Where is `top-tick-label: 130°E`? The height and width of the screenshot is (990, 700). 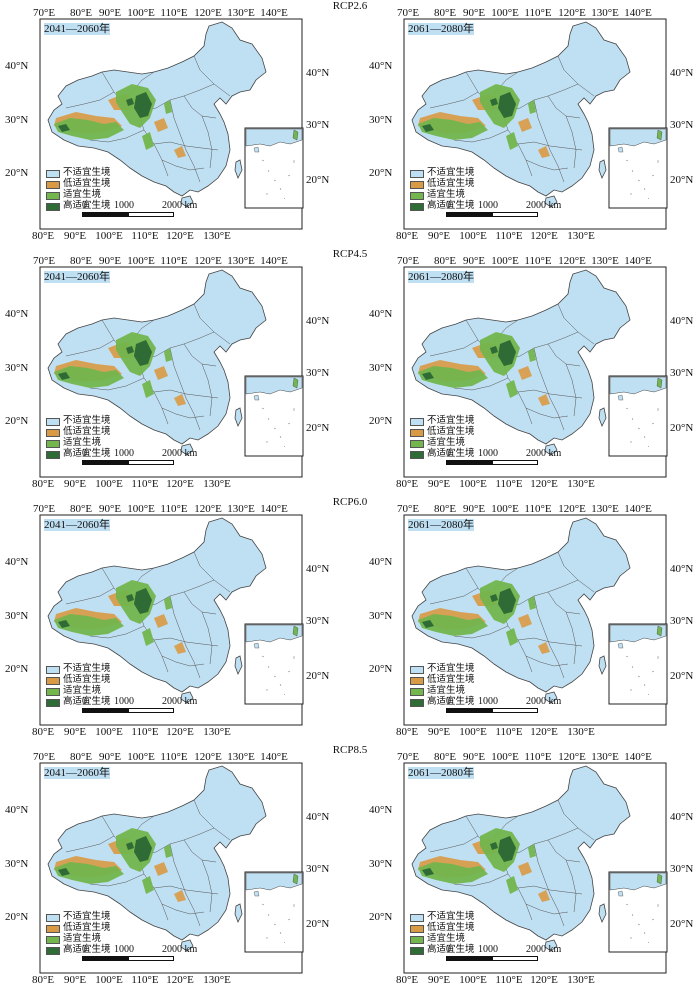 top-tick-label: 130°E is located at coordinates (605, 261).